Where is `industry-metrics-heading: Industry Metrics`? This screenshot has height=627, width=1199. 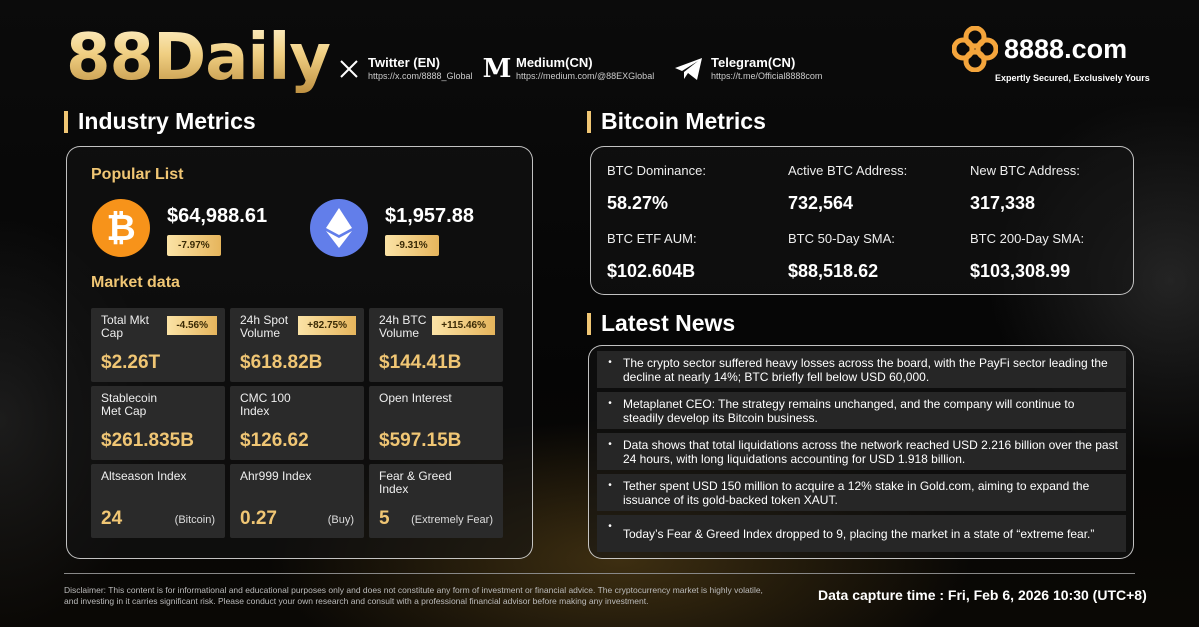
industry-metrics-heading: Industry Metrics is located at coordinates (160, 121).